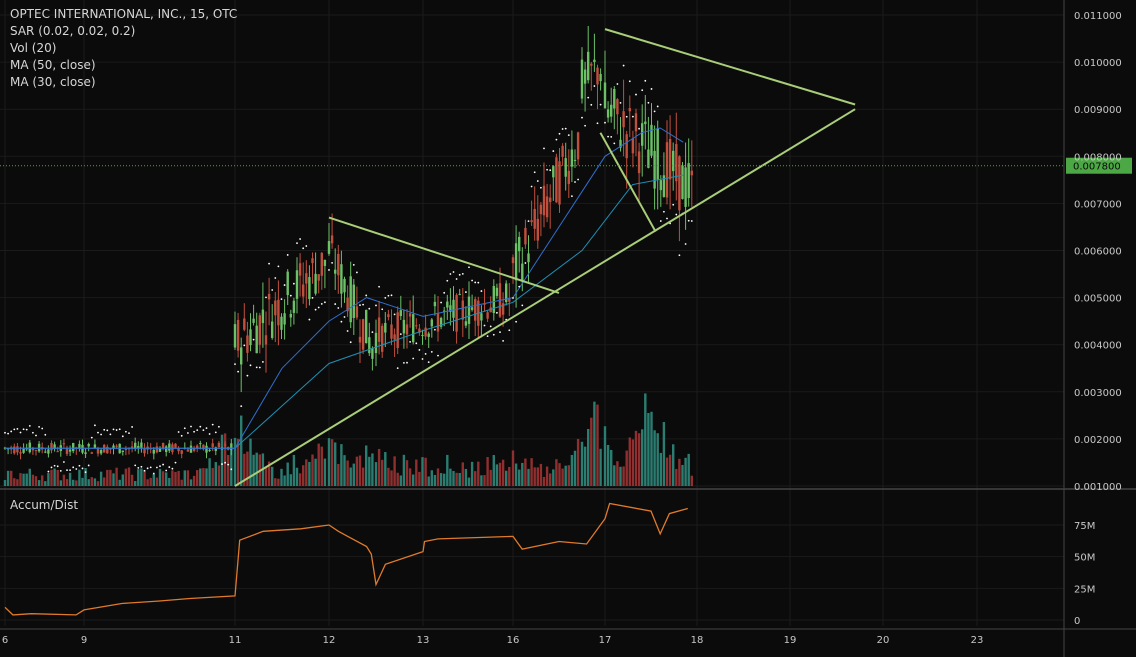 Image resolution: width=1136 pixels, height=657 pixels. Describe the element at coordinates (628, 182) in the screenshot. I see `trendline` at that location.